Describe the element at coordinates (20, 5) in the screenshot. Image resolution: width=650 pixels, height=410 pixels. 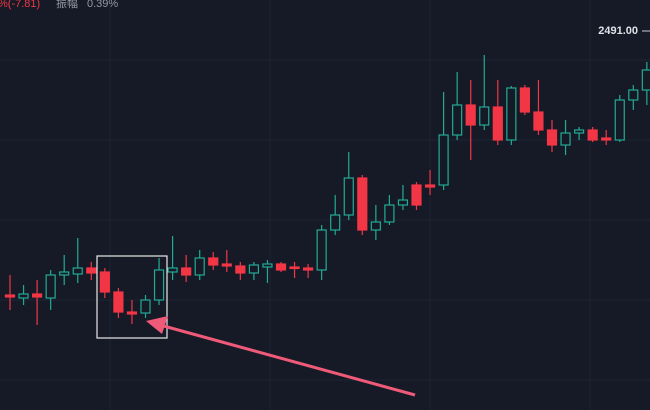
I see `change-text: %(-7.81)` at that location.